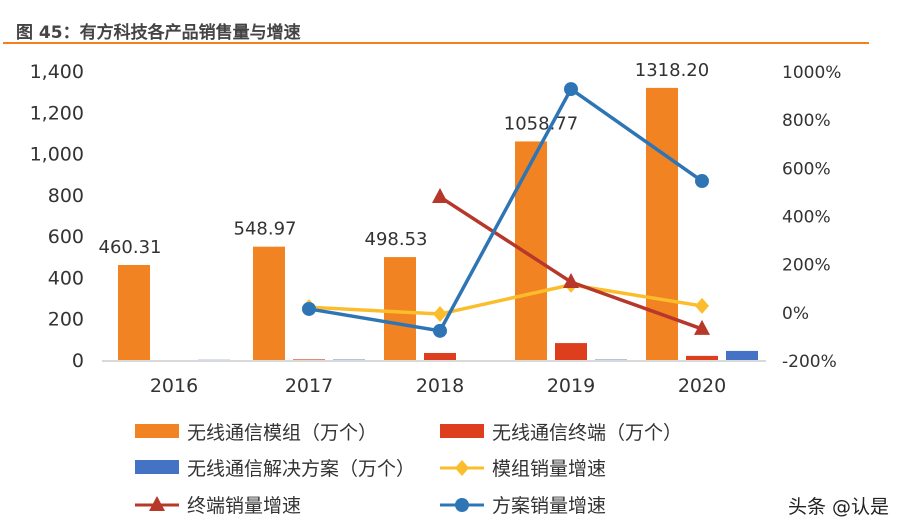  I want to click on left-tick-label: 400, so click(66, 278).